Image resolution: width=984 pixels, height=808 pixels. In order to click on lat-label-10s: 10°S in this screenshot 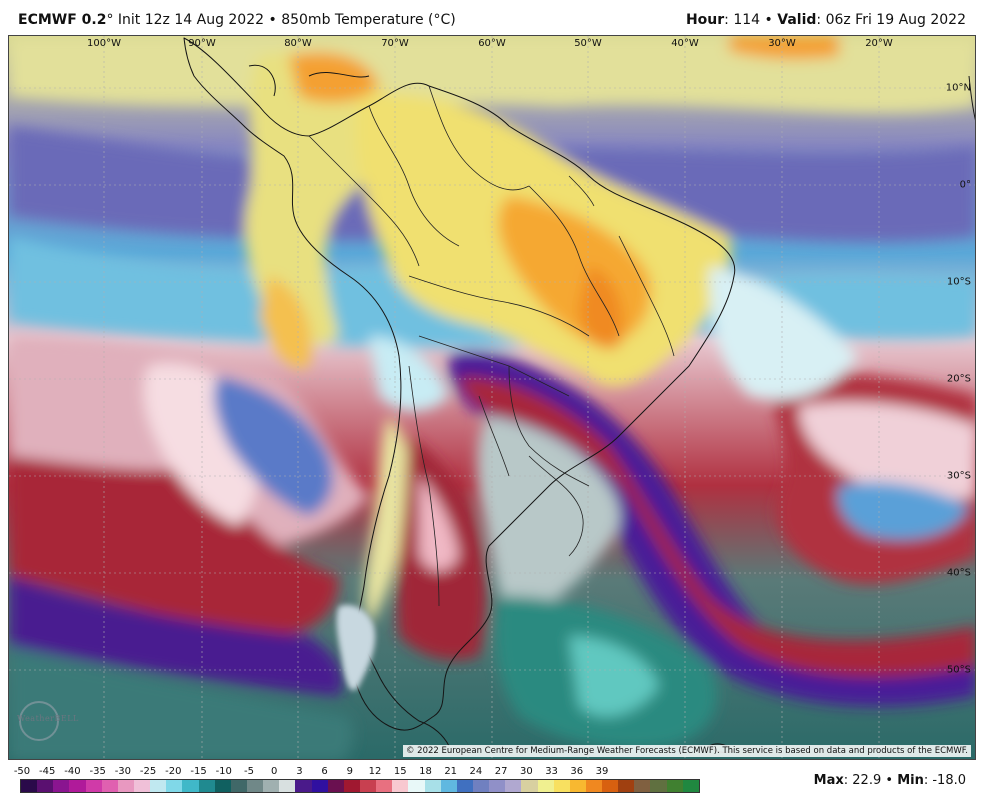, I will do `click(958, 282)`.